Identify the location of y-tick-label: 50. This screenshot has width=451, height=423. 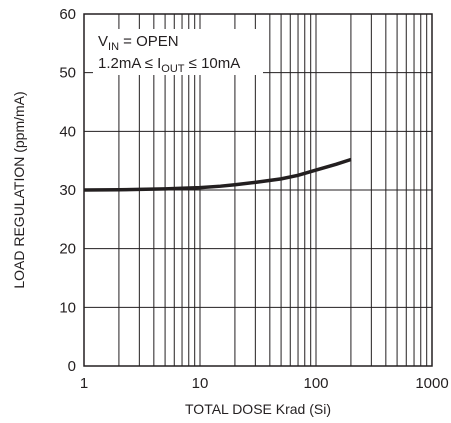
(67, 73).